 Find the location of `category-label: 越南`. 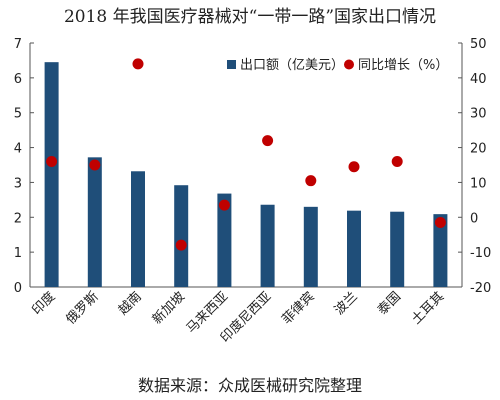

category-label: 越南 is located at coordinates (130, 304).